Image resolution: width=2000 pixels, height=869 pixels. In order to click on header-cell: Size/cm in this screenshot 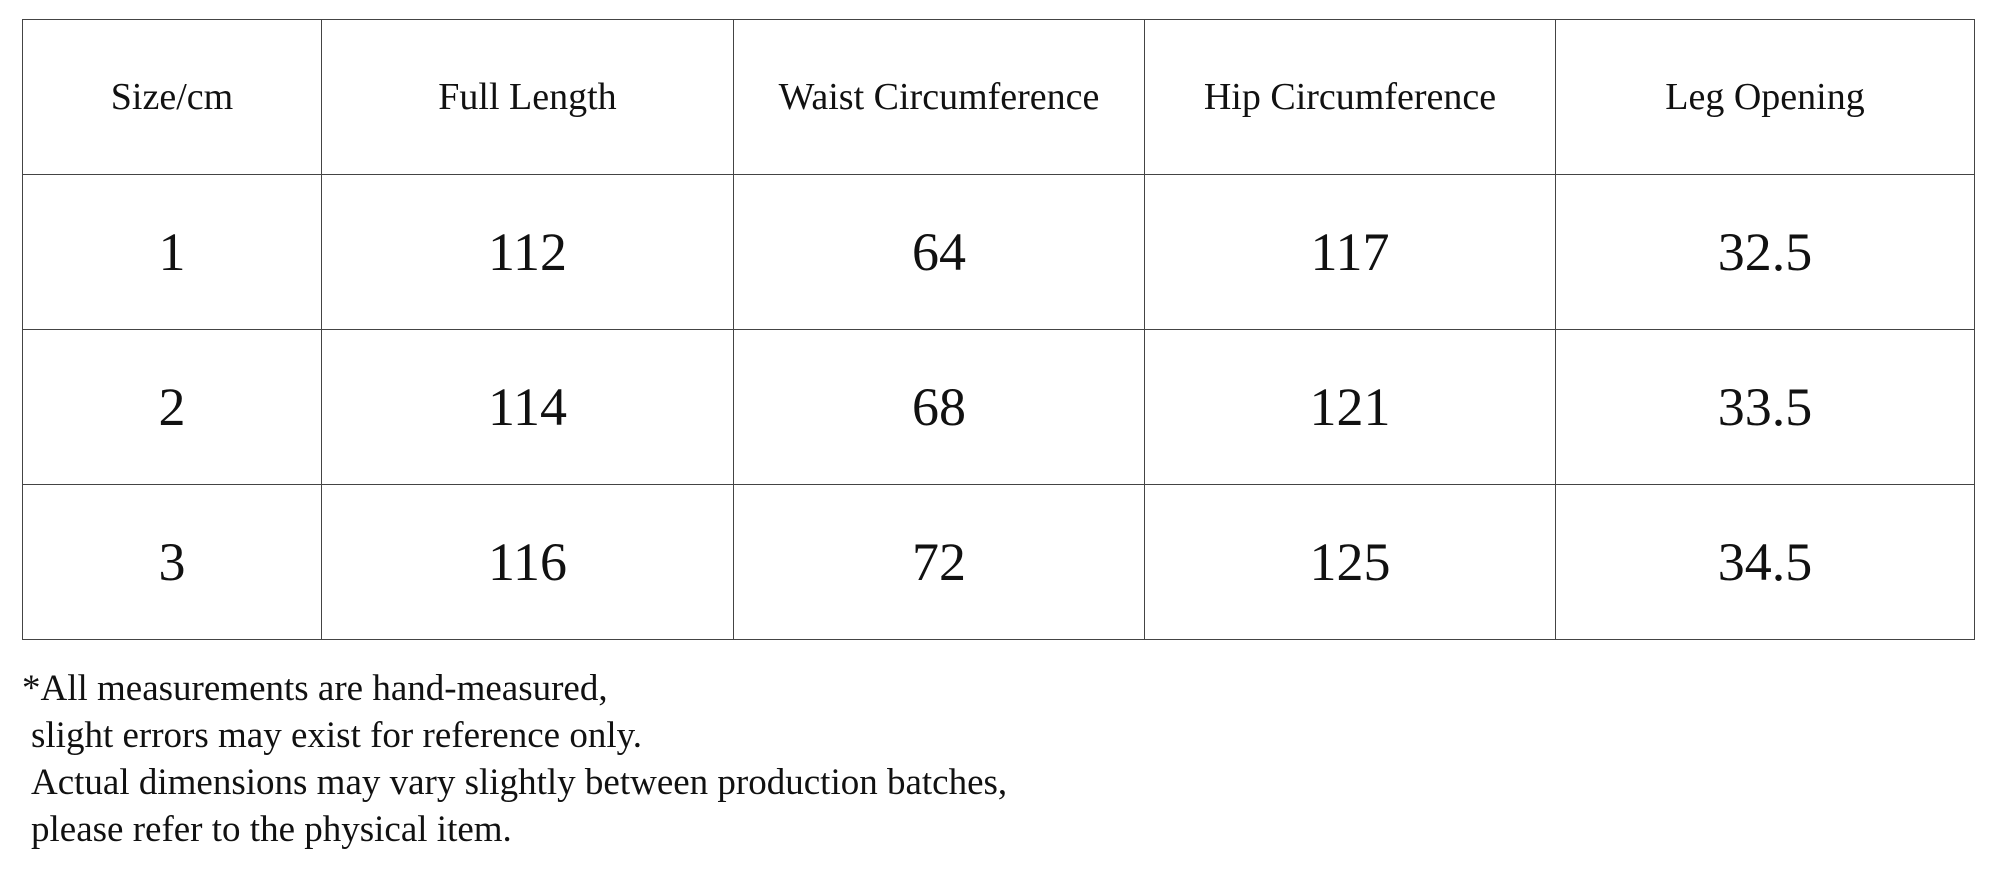, I will do `click(172, 97)`.